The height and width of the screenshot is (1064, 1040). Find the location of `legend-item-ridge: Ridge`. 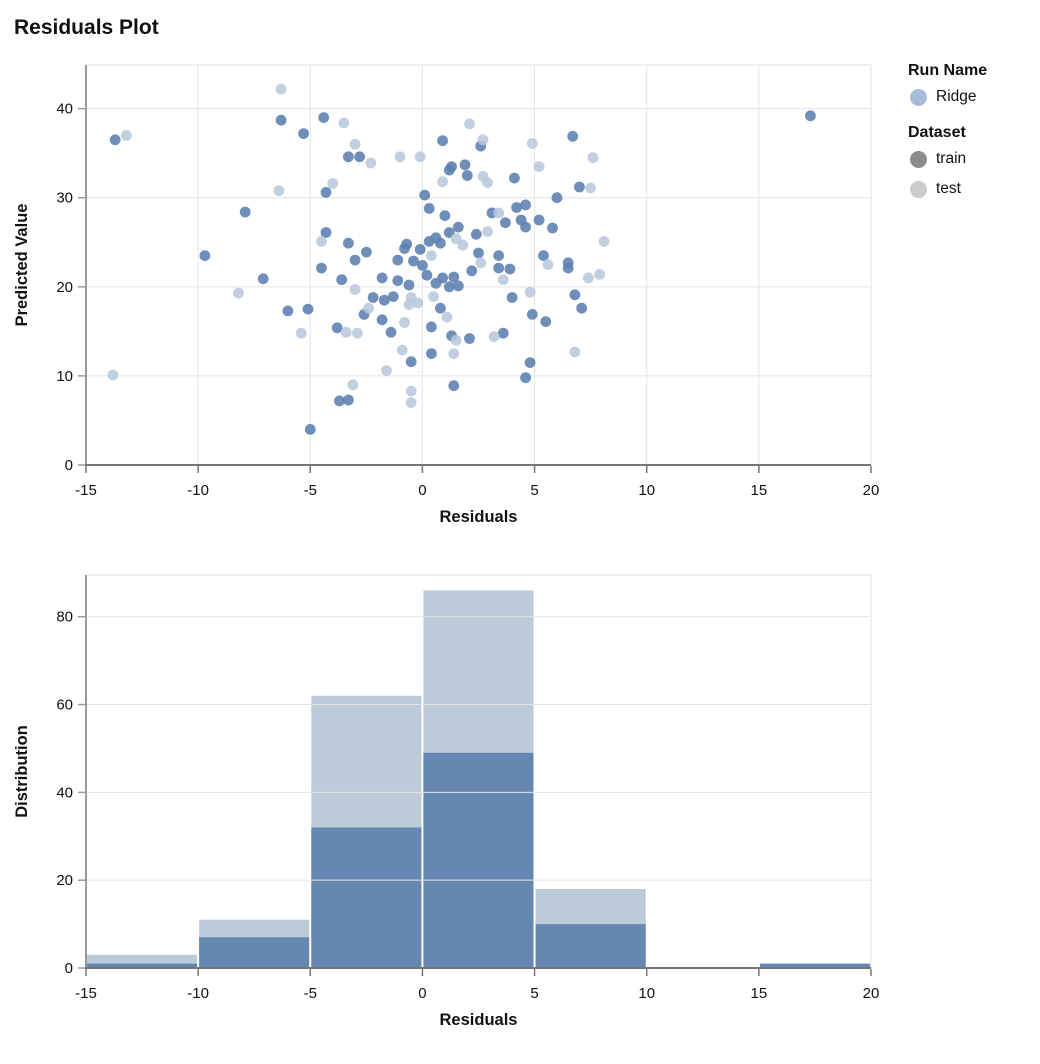

legend-item-ridge: Ridge is located at coordinates (974, 97).